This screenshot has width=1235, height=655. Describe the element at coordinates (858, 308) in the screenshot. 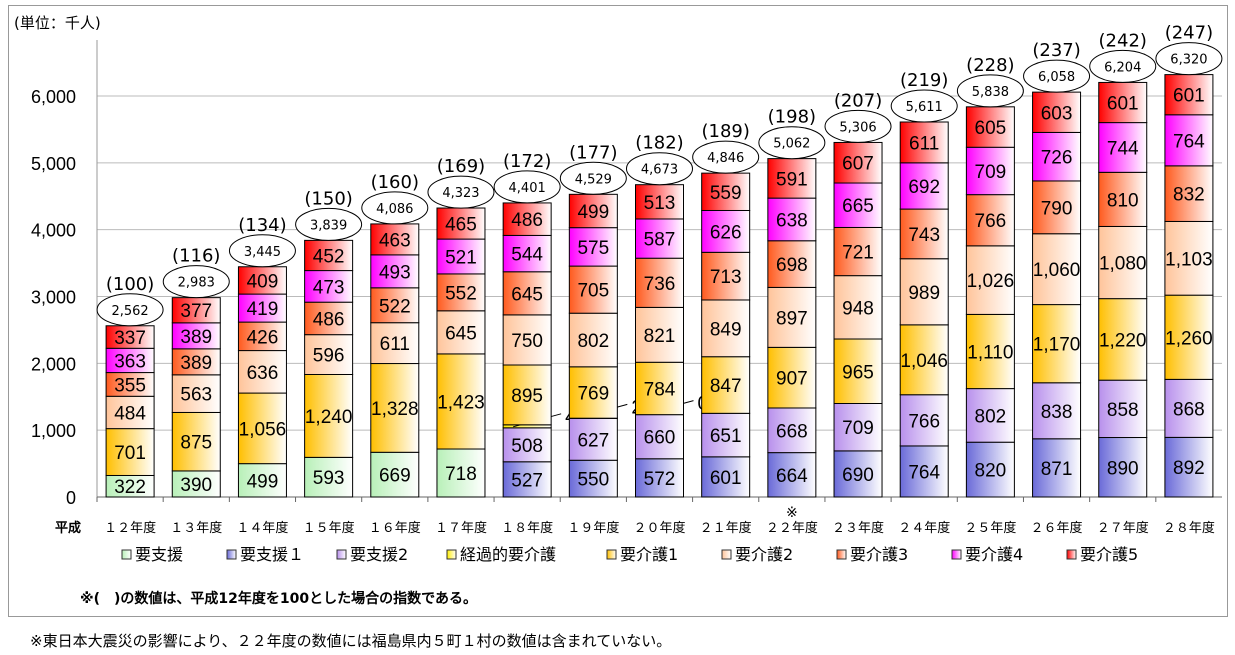

I see `data-label: 948` at that location.